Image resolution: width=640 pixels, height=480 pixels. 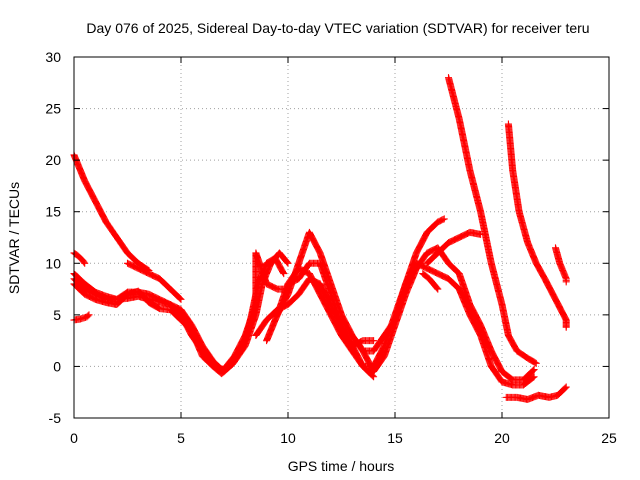 What do you see at coordinates (609, 438) in the screenshot?
I see `x-tick-label: 25` at bounding box center [609, 438].